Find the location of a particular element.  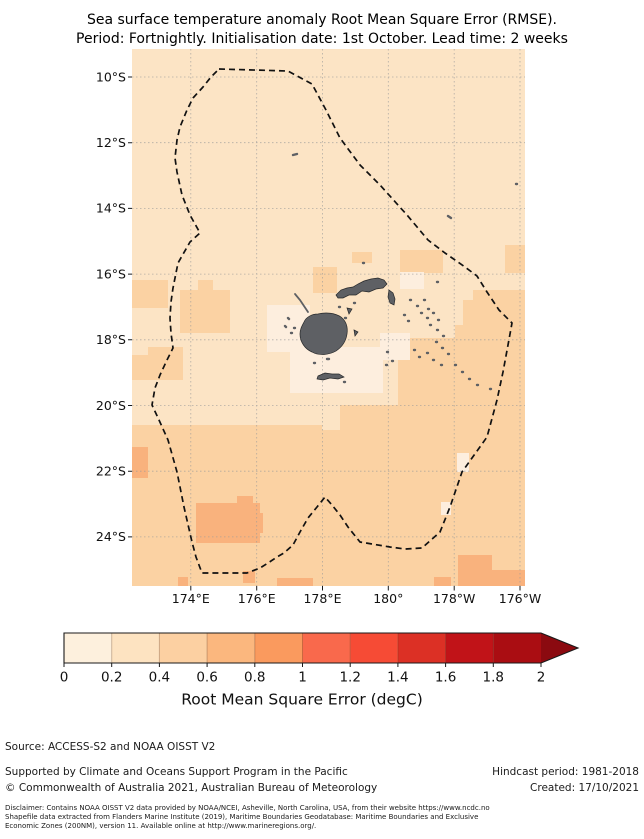

colorbar-dividers is located at coordinates (302, 648).